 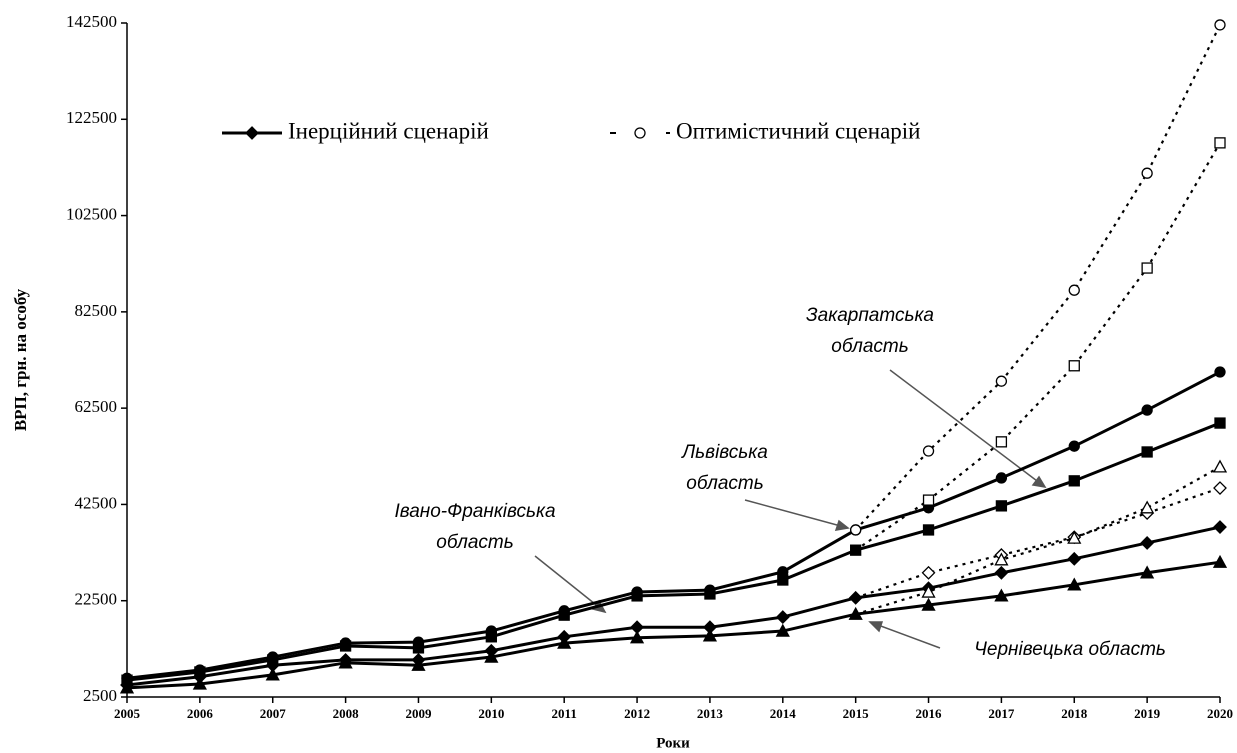 I want to click on x-tick-label: 2019, so click(x=1147, y=713).